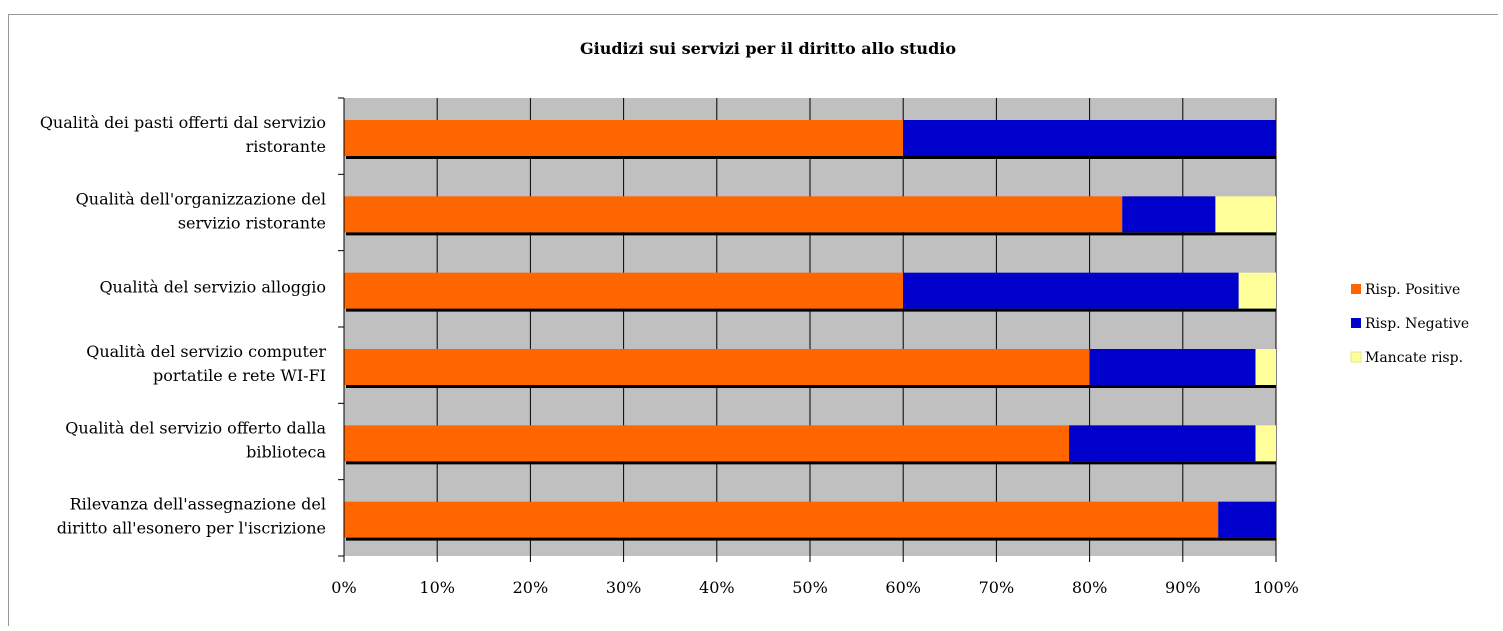 This screenshot has height=631, width=1503. What do you see at coordinates (198, 504) in the screenshot?
I see `category-label: Rilevanza dell'assegnazione del` at bounding box center [198, 504].